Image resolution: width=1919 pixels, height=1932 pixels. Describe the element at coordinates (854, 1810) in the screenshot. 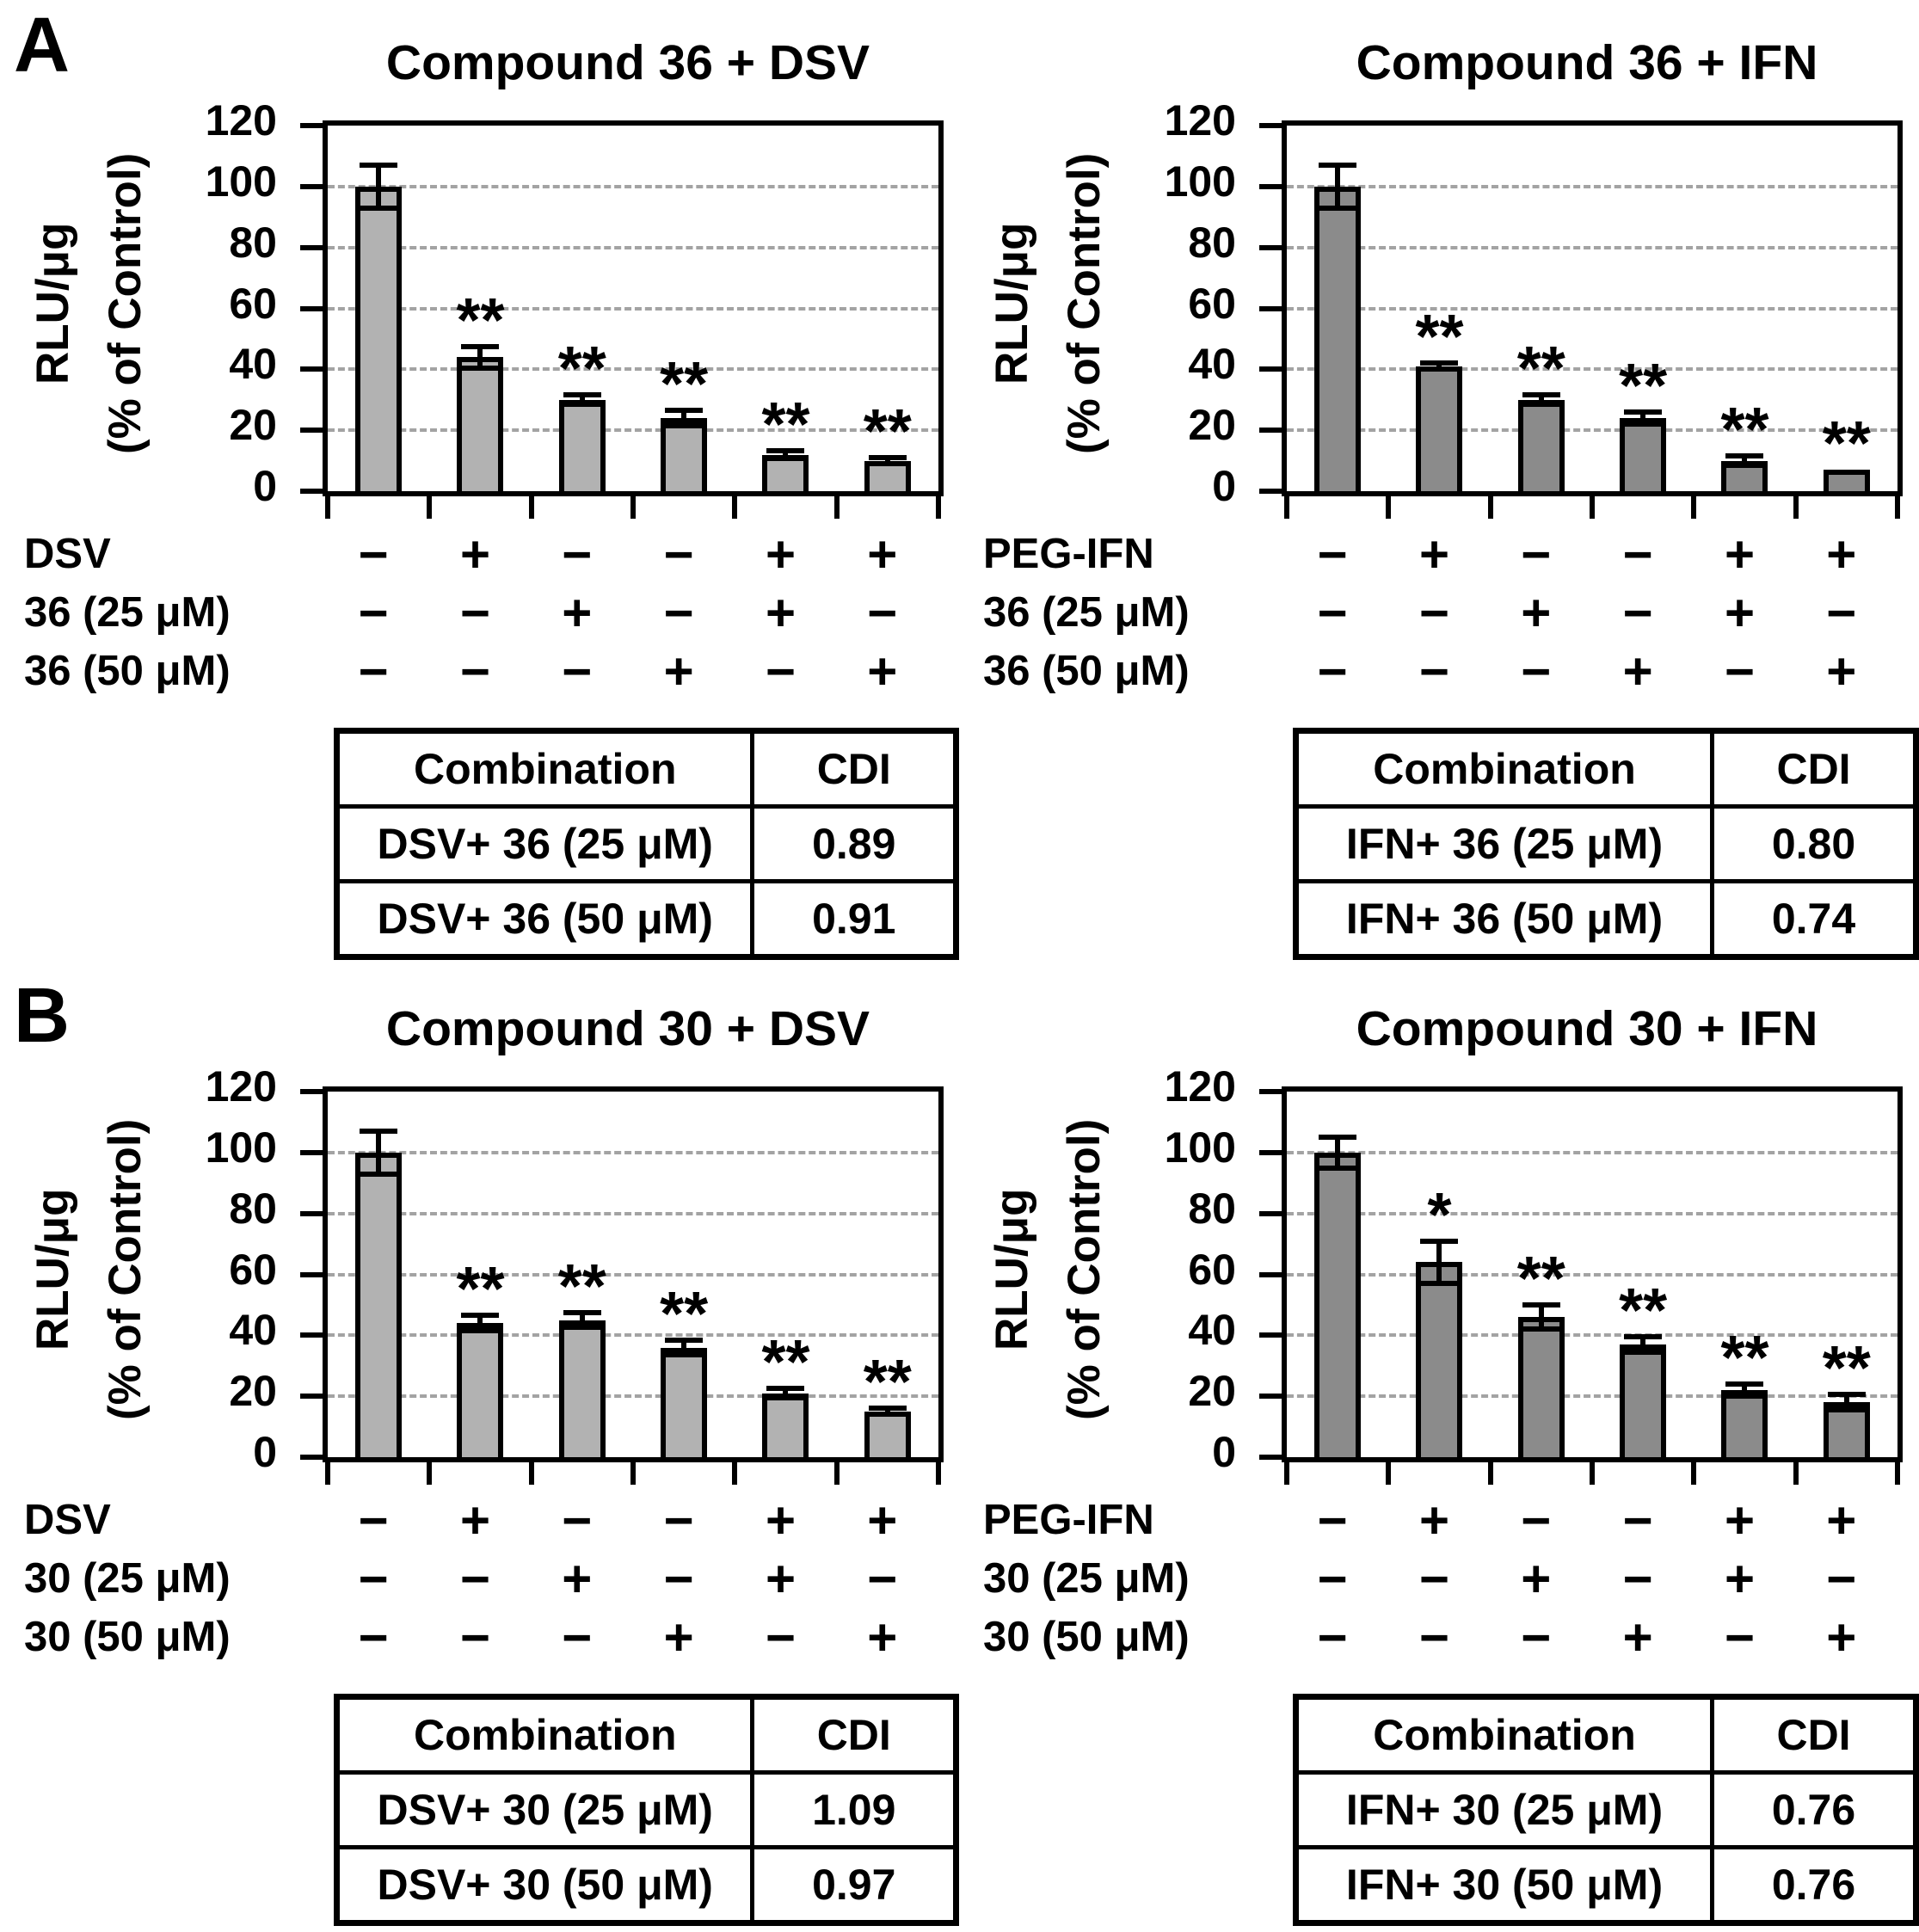

I see `cdi-value-cell: 1.09` at that location.